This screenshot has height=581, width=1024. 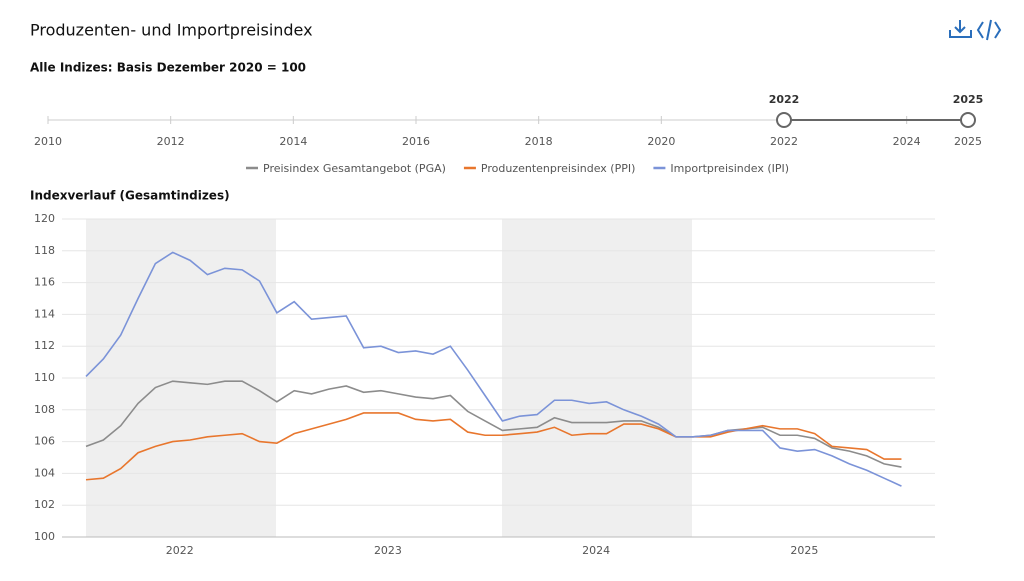 What do you see at coordinates (960, 29) in the screenshot?
I see `download-icon` at bounding box center [960, 29].